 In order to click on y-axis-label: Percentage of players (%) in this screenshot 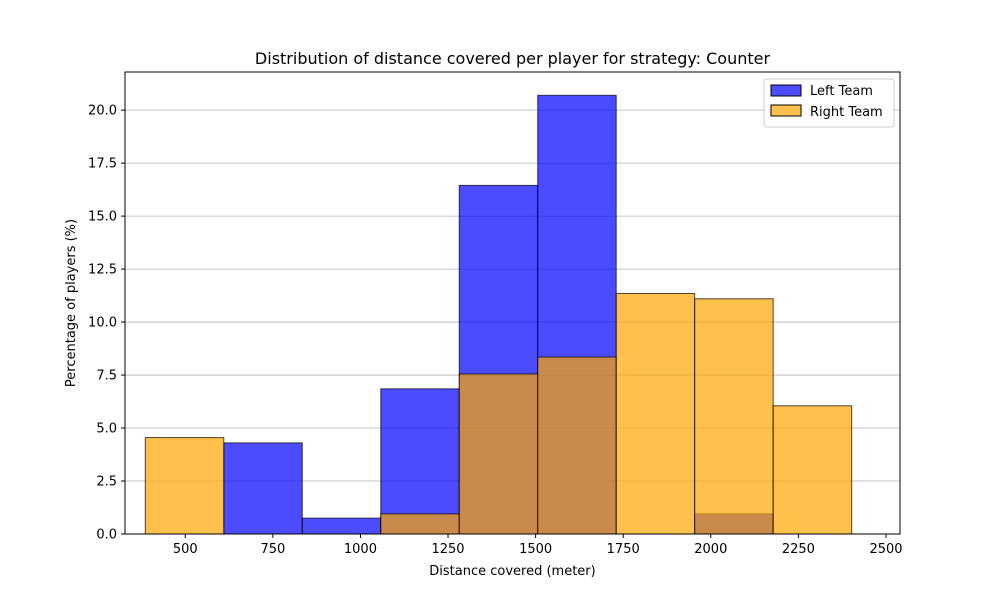, I will do `click(71, 303)`.